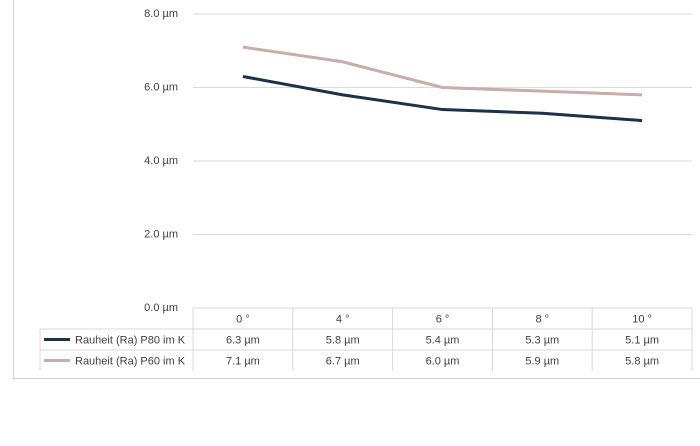 This screenshot has width=700, height=446. I want to click on x-tick-label: 4 °, so click(343, 319).